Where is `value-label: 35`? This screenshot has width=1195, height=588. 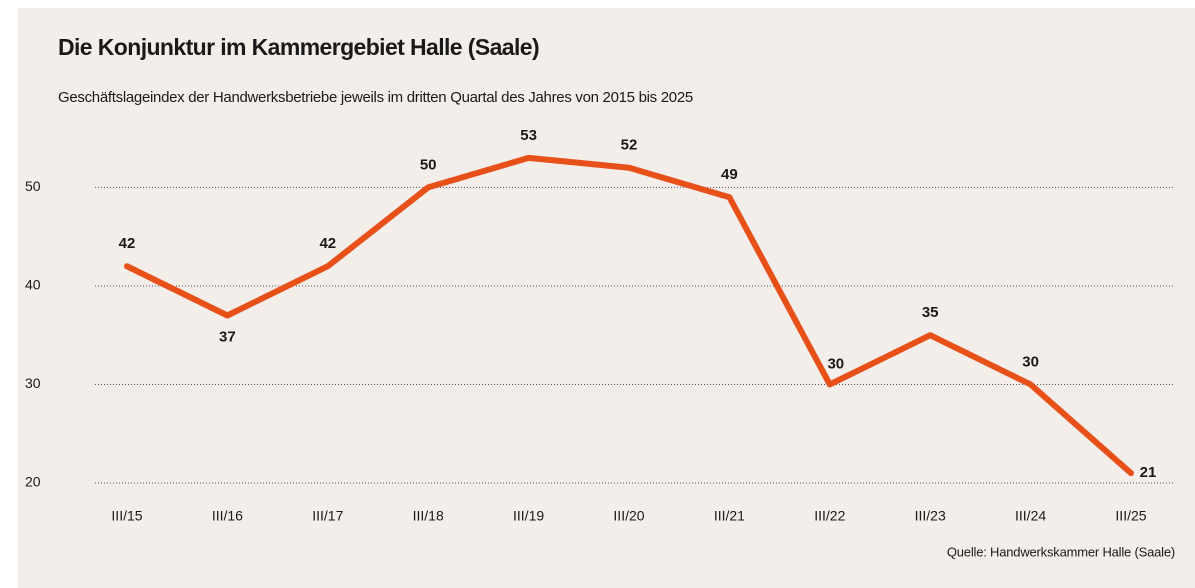 value-label: 35 is located at coordinates (930, 312).